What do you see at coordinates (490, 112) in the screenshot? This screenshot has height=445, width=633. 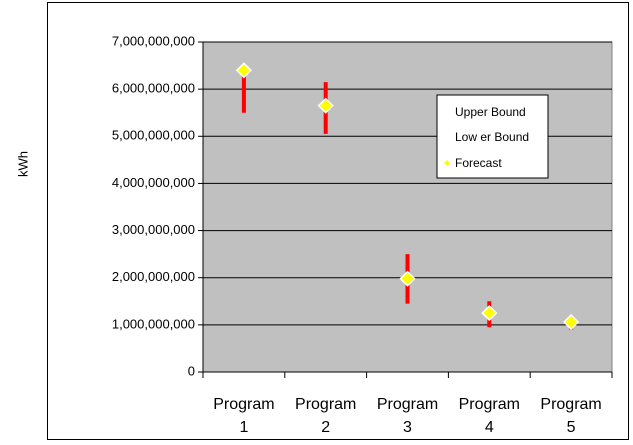 I see `legend-label-upper-bound: Upper Bound` at bounding box center [490, 112].